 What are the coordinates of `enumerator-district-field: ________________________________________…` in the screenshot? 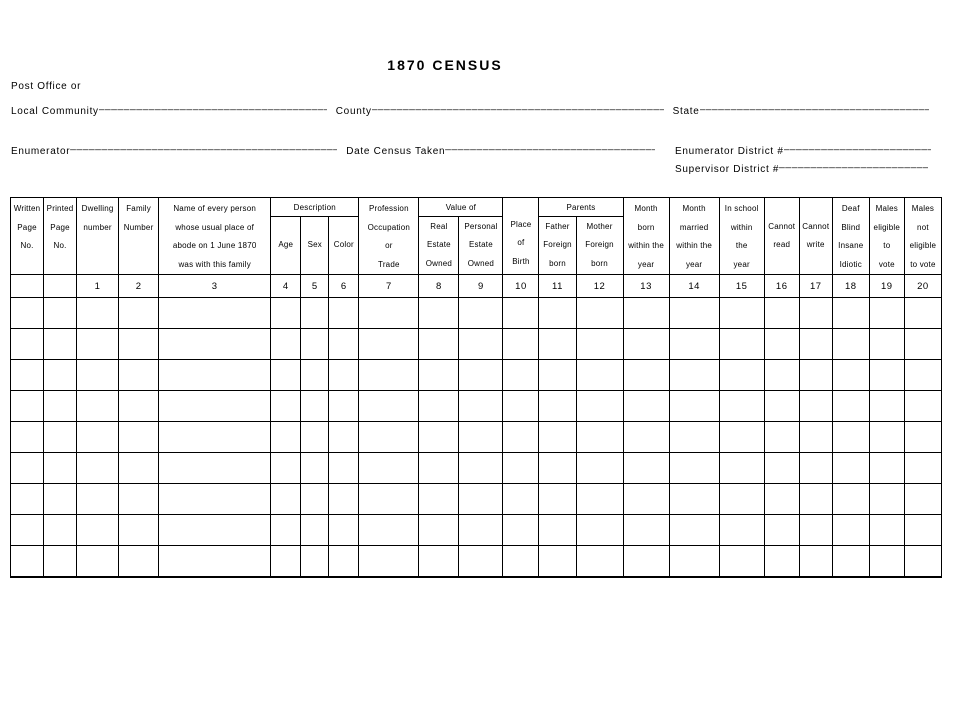 It's located at (857, 147).